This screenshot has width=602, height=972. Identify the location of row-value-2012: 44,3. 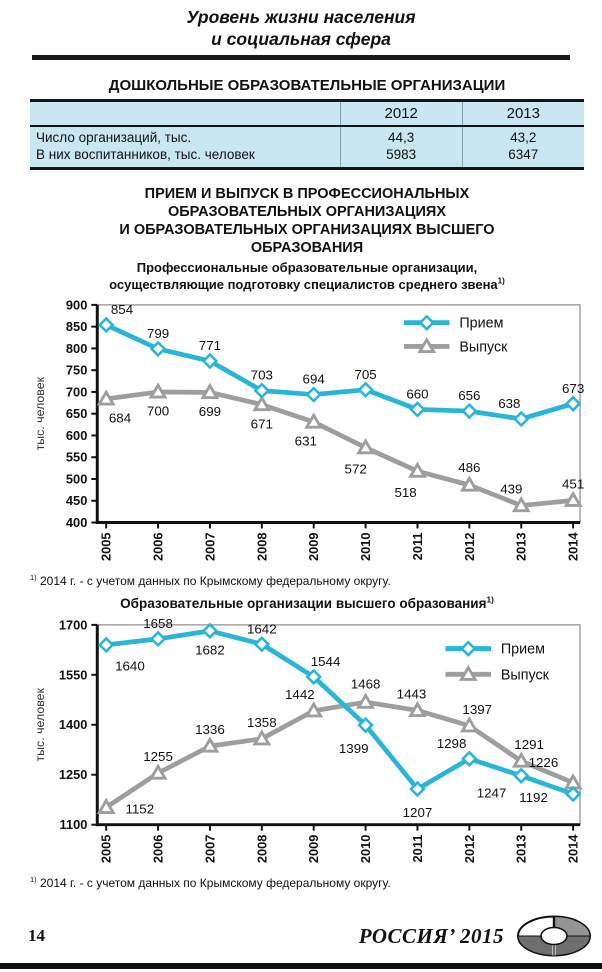
(401, 136).